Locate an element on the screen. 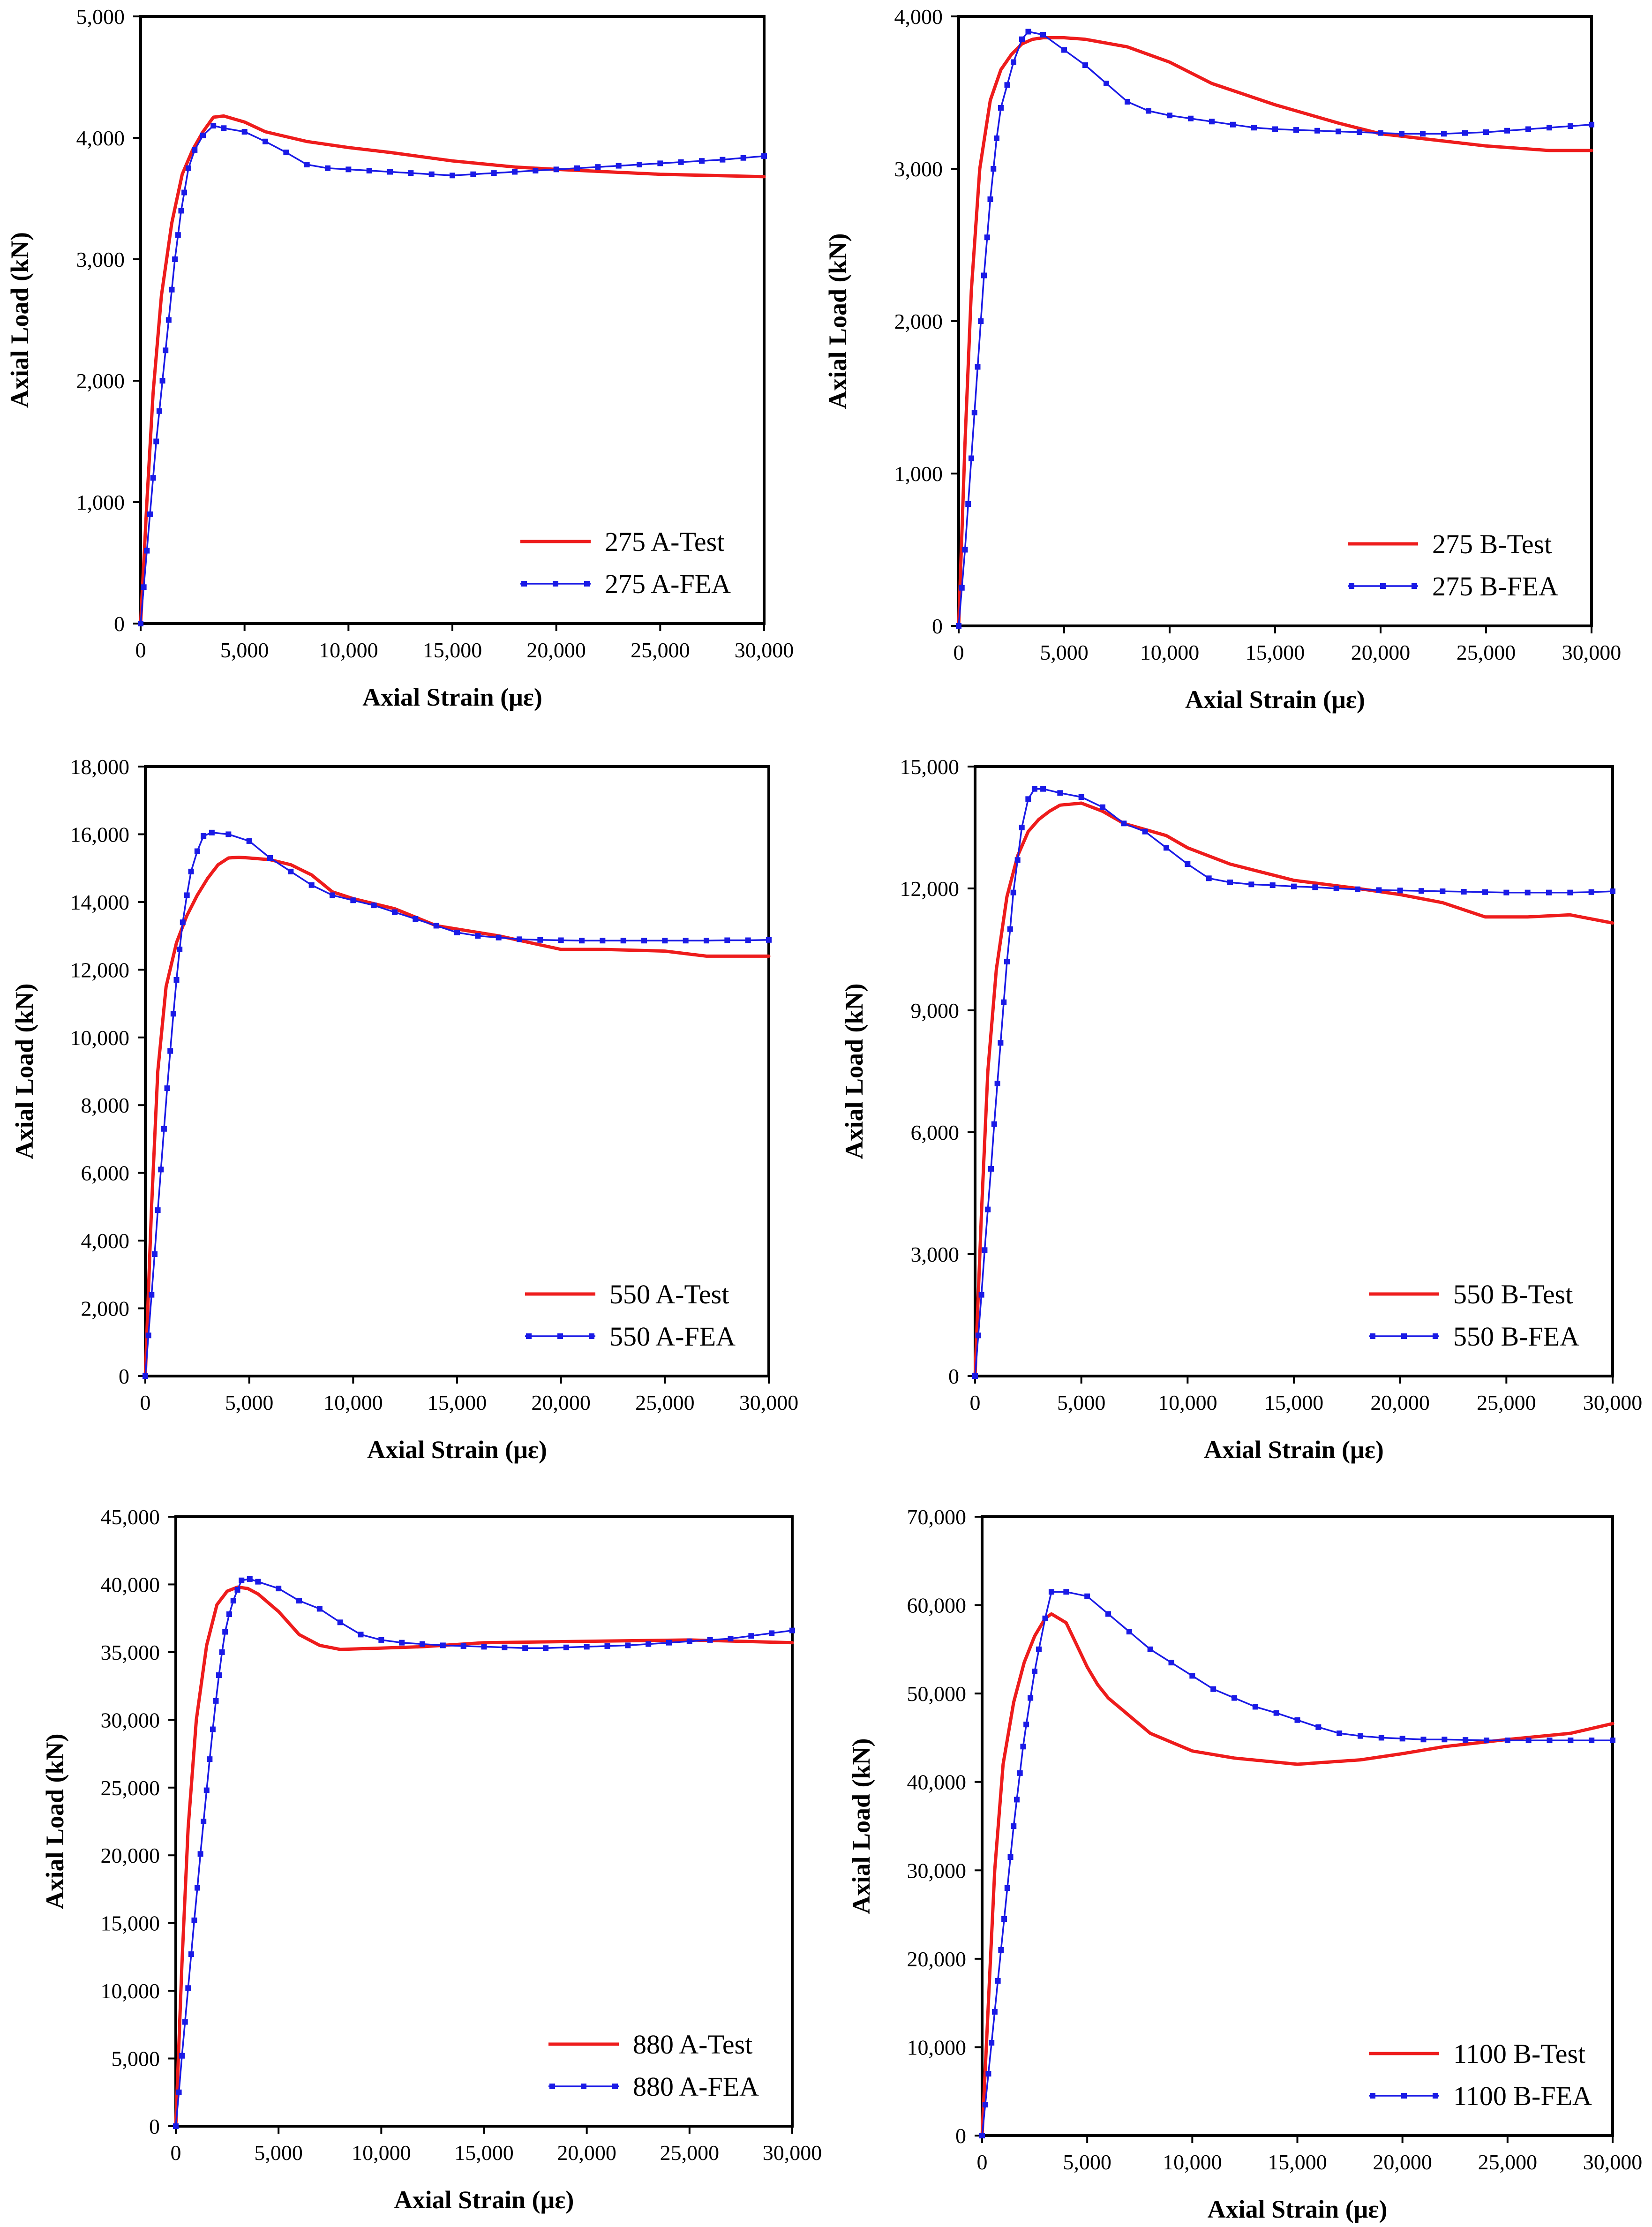 This screenshot has width=1652, height=2227. y-tick-label: 3,000 is located at coordinates (100, 259).